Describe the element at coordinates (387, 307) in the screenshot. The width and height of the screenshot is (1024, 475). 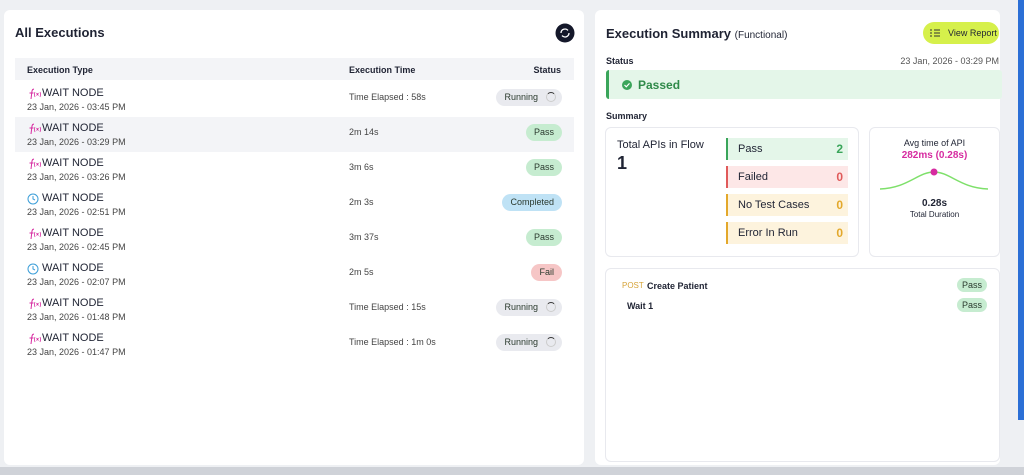
I see `time: Time Elapsed : 15s` at that location.